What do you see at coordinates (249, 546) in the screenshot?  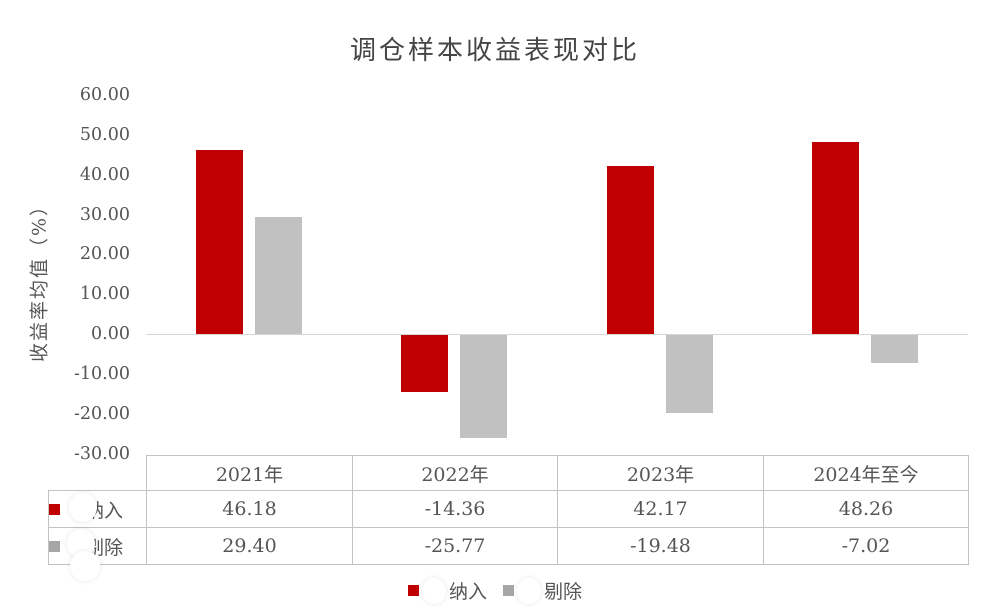 I see `table-value-cell: 29.40` at bounding box center [249, 546].